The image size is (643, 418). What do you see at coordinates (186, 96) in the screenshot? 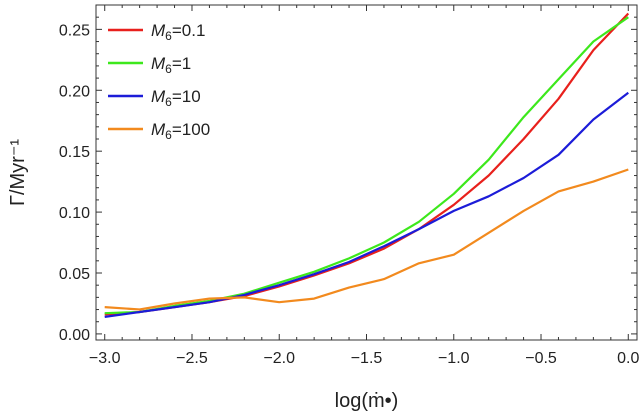
I see `legend-label-value: =10` at bounding box center [186, 96].